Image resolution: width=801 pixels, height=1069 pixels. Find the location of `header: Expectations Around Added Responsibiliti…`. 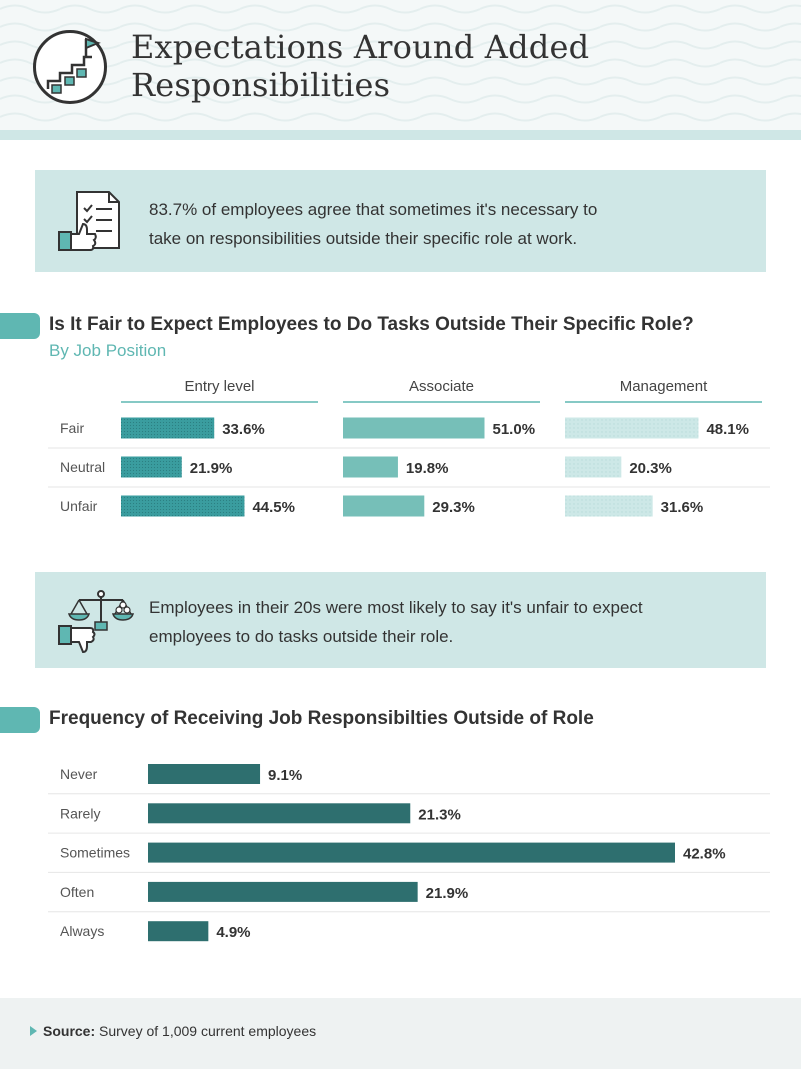

header: Expectations Around Added Responsibiliti… is located at coordinates (400, 70).